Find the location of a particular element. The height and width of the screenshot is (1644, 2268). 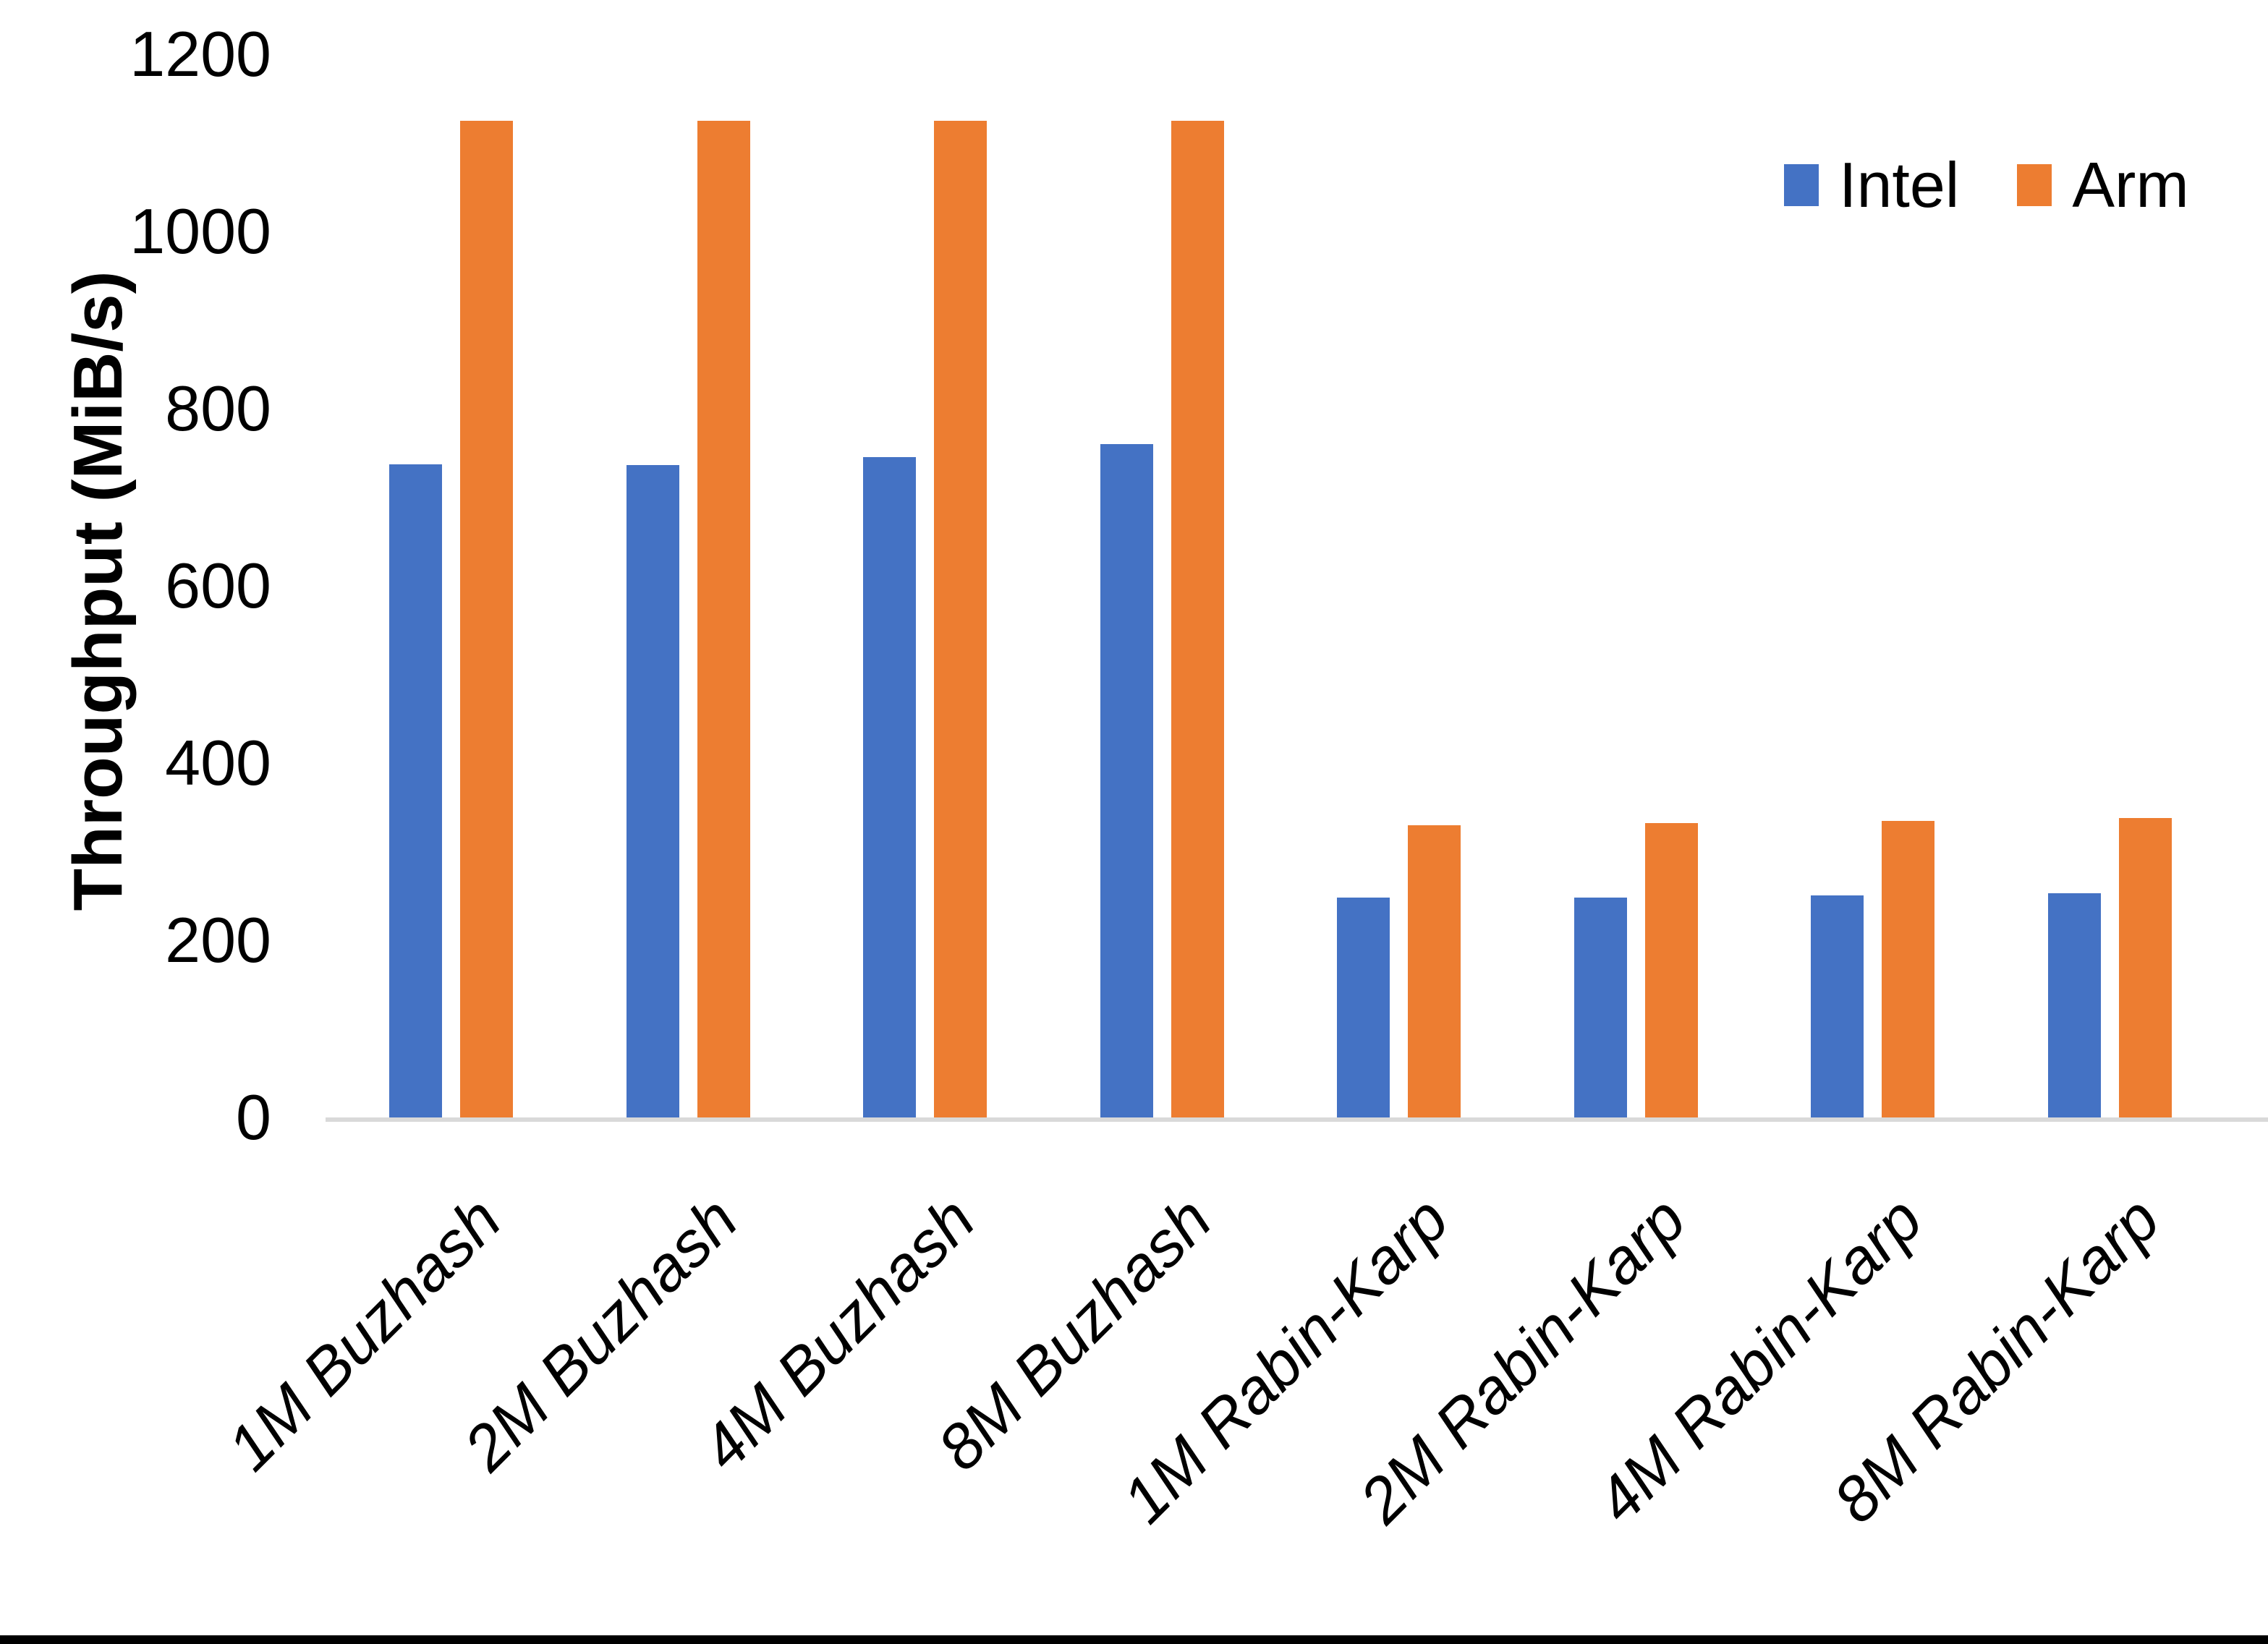

y-tick-400: 400 is located at coordinates (218, 762).